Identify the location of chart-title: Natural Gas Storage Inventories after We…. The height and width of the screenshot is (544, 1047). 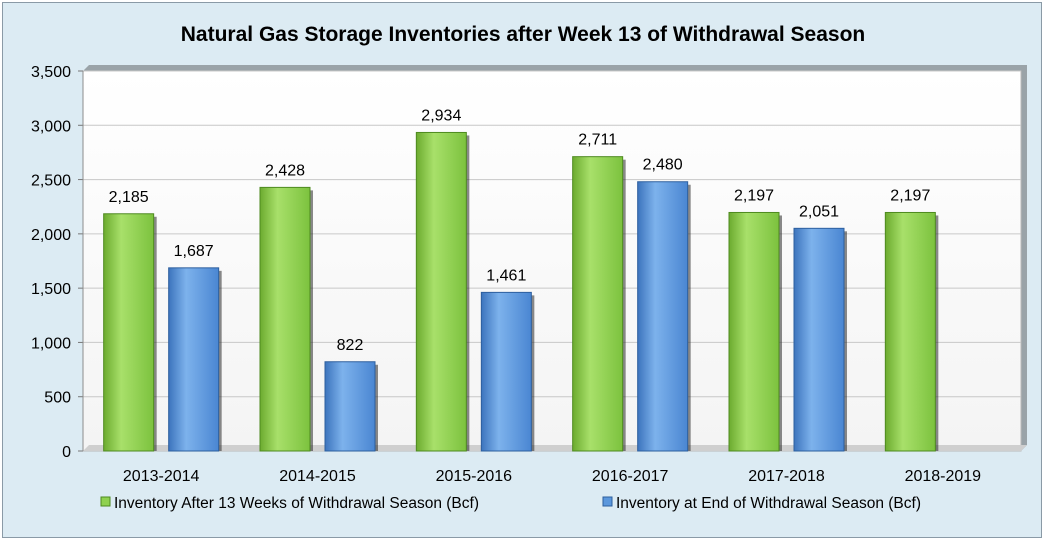
(523, 34).